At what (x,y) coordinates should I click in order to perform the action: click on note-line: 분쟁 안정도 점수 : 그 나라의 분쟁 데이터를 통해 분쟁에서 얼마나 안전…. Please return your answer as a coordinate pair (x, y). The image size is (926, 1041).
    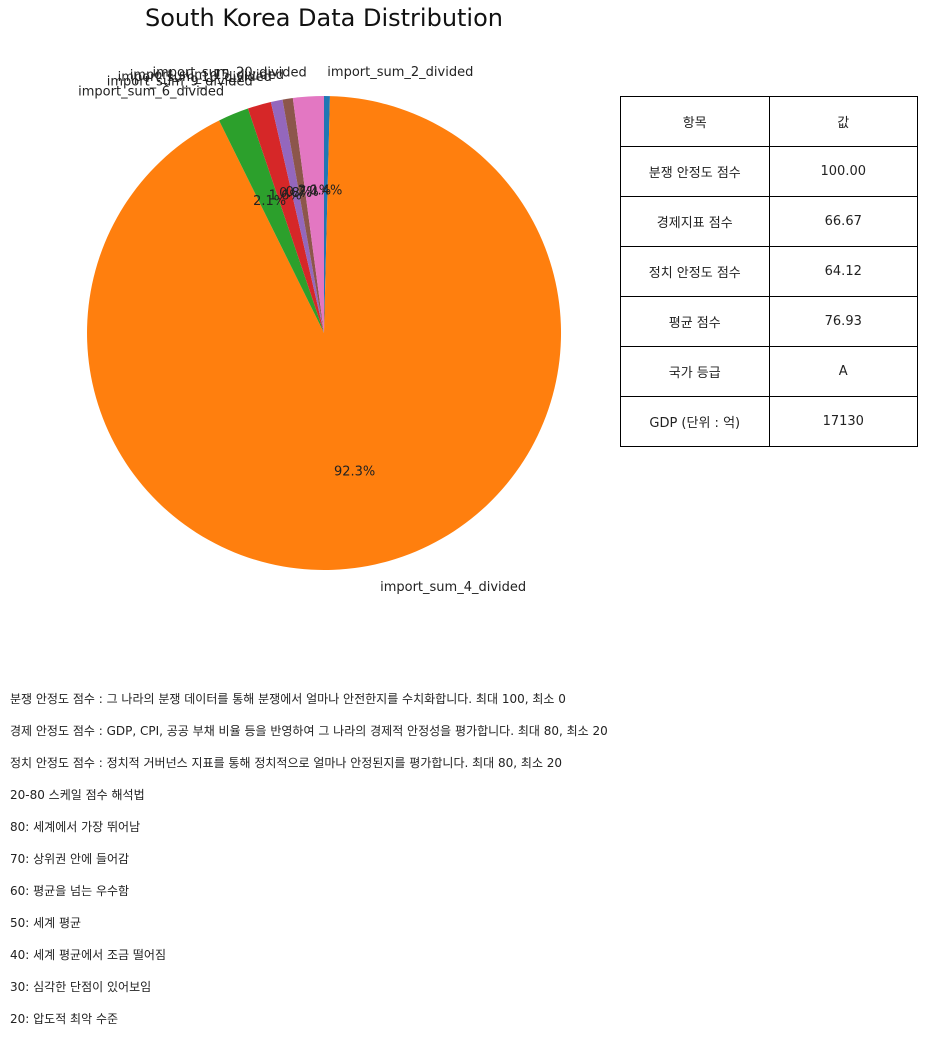
    Looking at the image, I should click on (288, 699).